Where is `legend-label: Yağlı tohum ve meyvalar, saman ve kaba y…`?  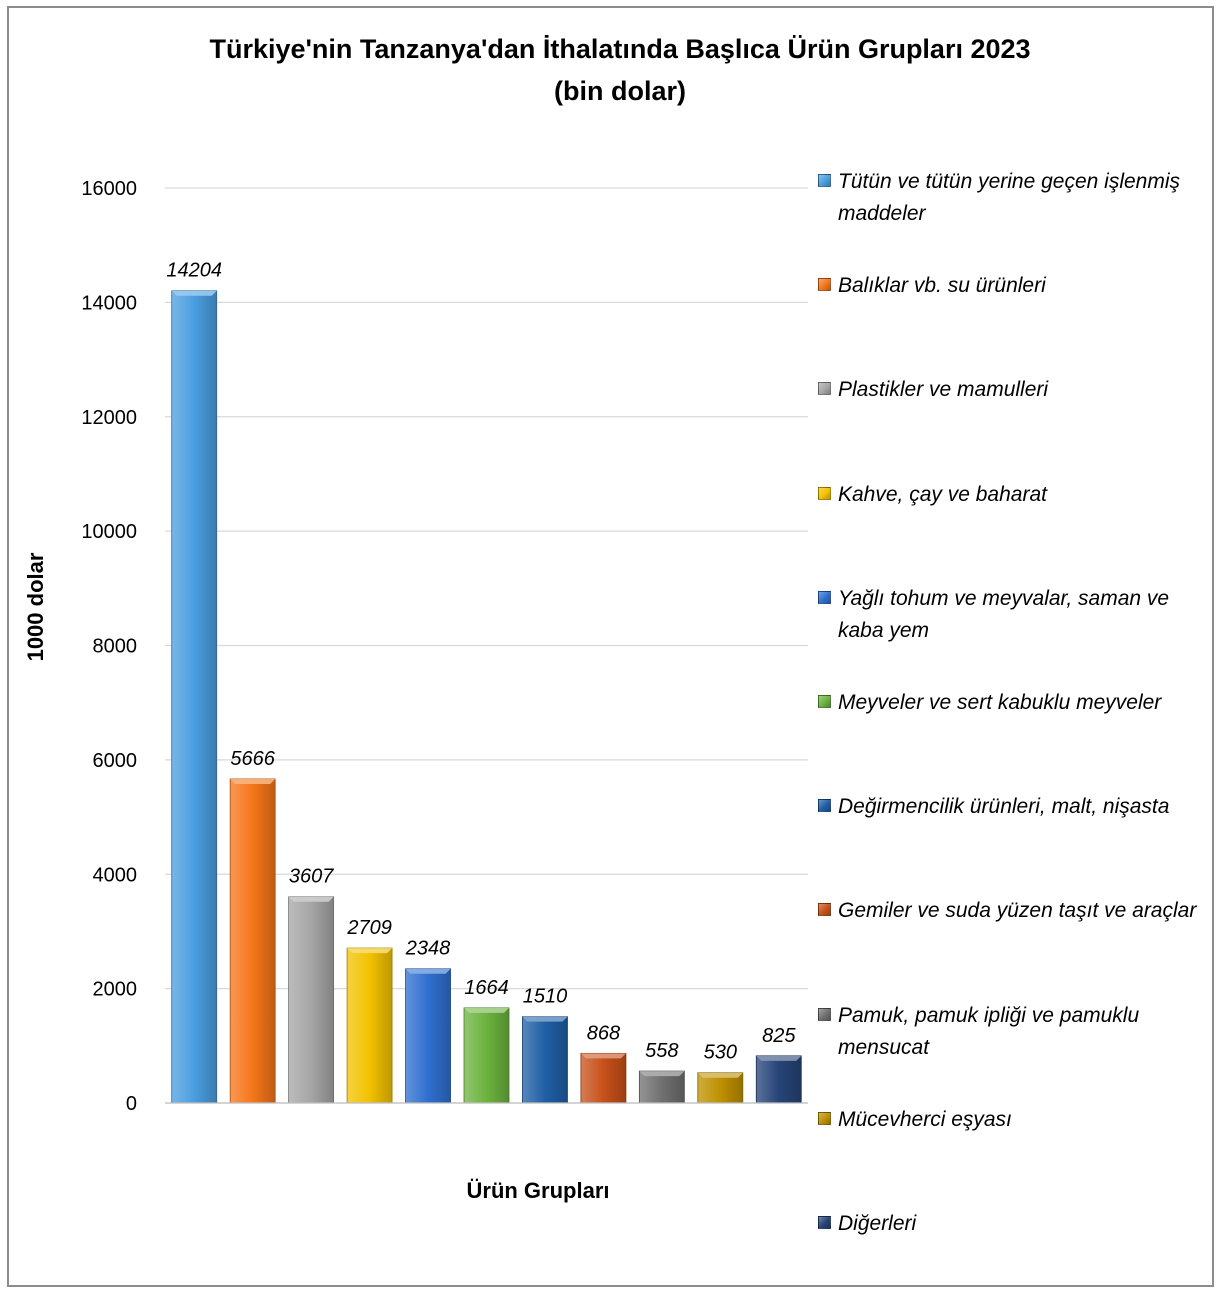 legend-label: Yağlı tohum ve meyvalar, saman ve kaba y… is located at coordinates (1004, 614).